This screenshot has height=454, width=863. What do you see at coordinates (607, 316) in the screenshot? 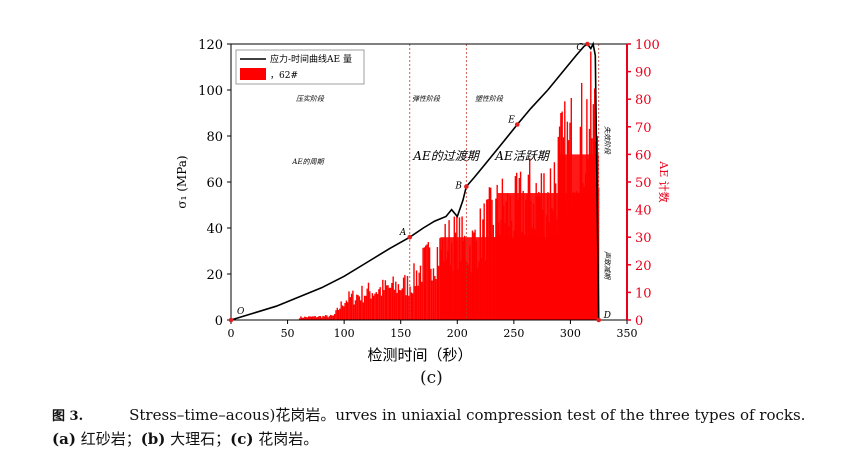
I see `point-label: D` at bounding box center [607, 316].